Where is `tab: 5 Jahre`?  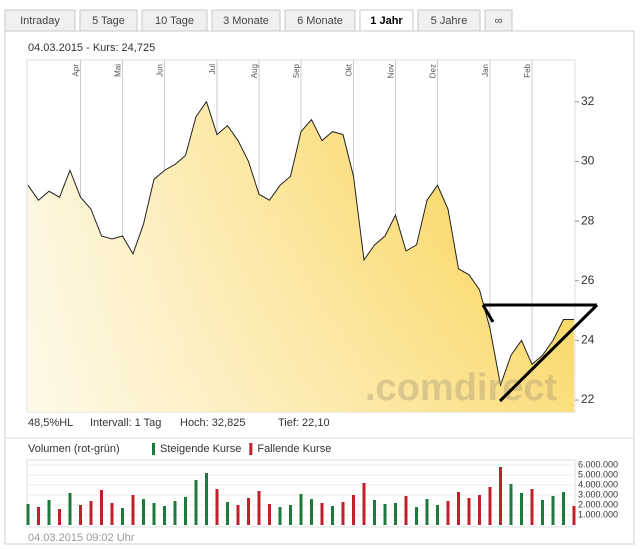
tab: 5 Jahre is located at coordinates (449, 20).